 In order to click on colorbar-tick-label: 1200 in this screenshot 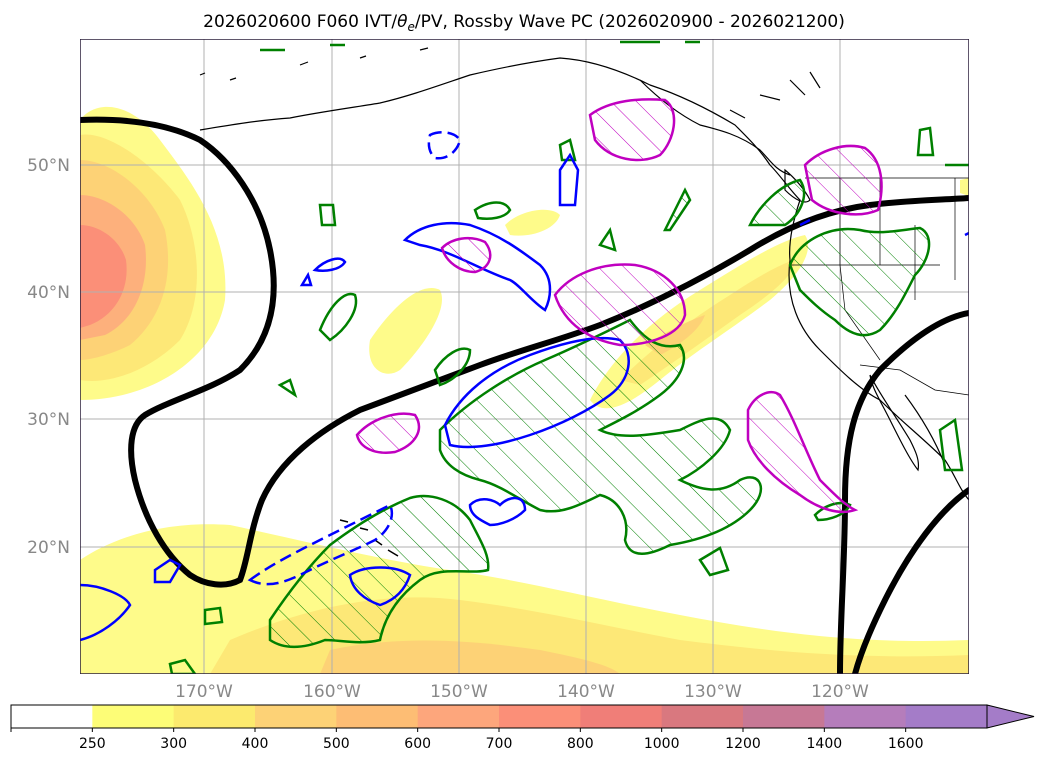, I will do `click(743, 744)`.